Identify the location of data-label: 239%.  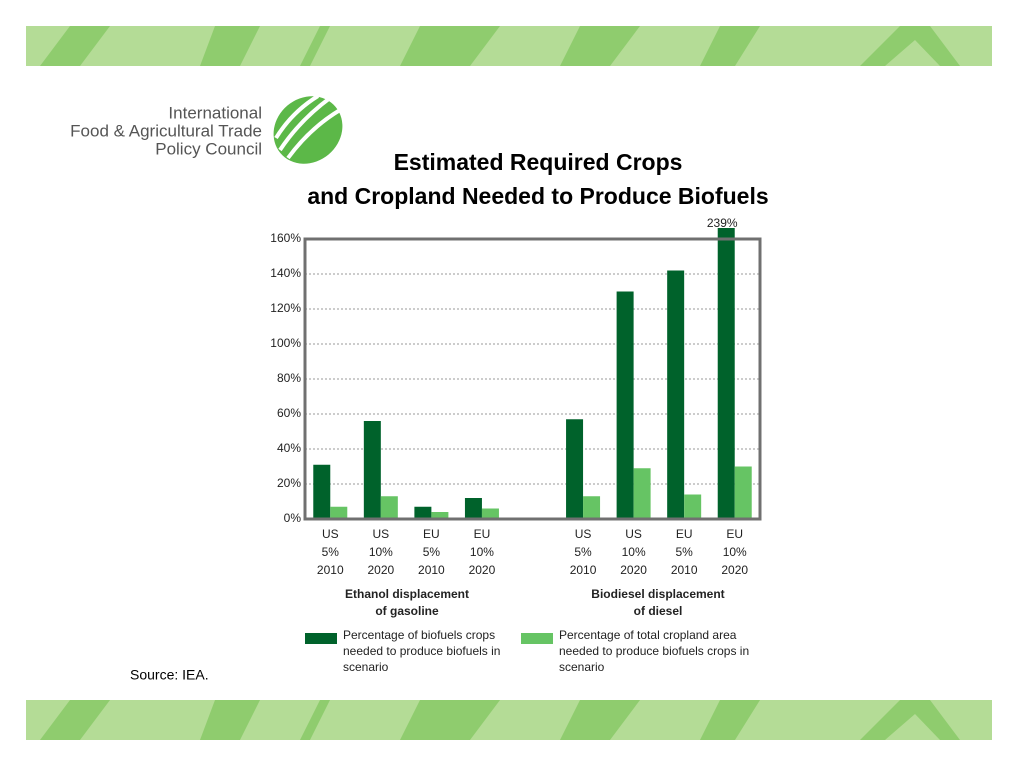
(722, 223).